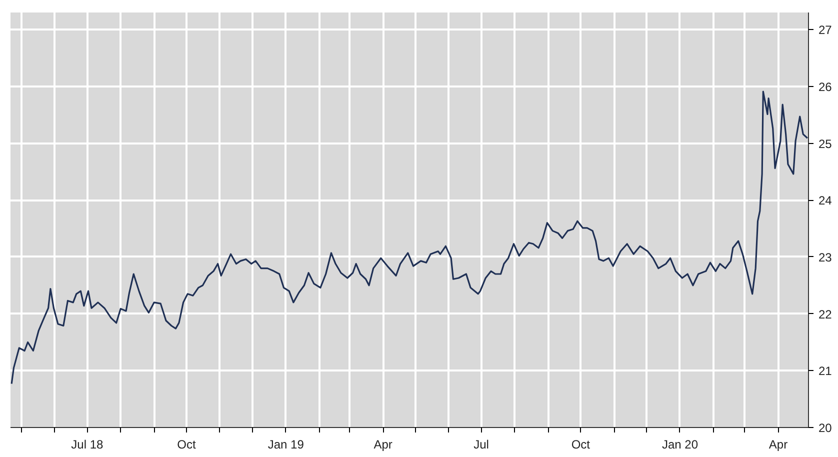  Describe the element at coordinates (825, 314) in the screenshot. I see `y-tick-label: 22` at that location.